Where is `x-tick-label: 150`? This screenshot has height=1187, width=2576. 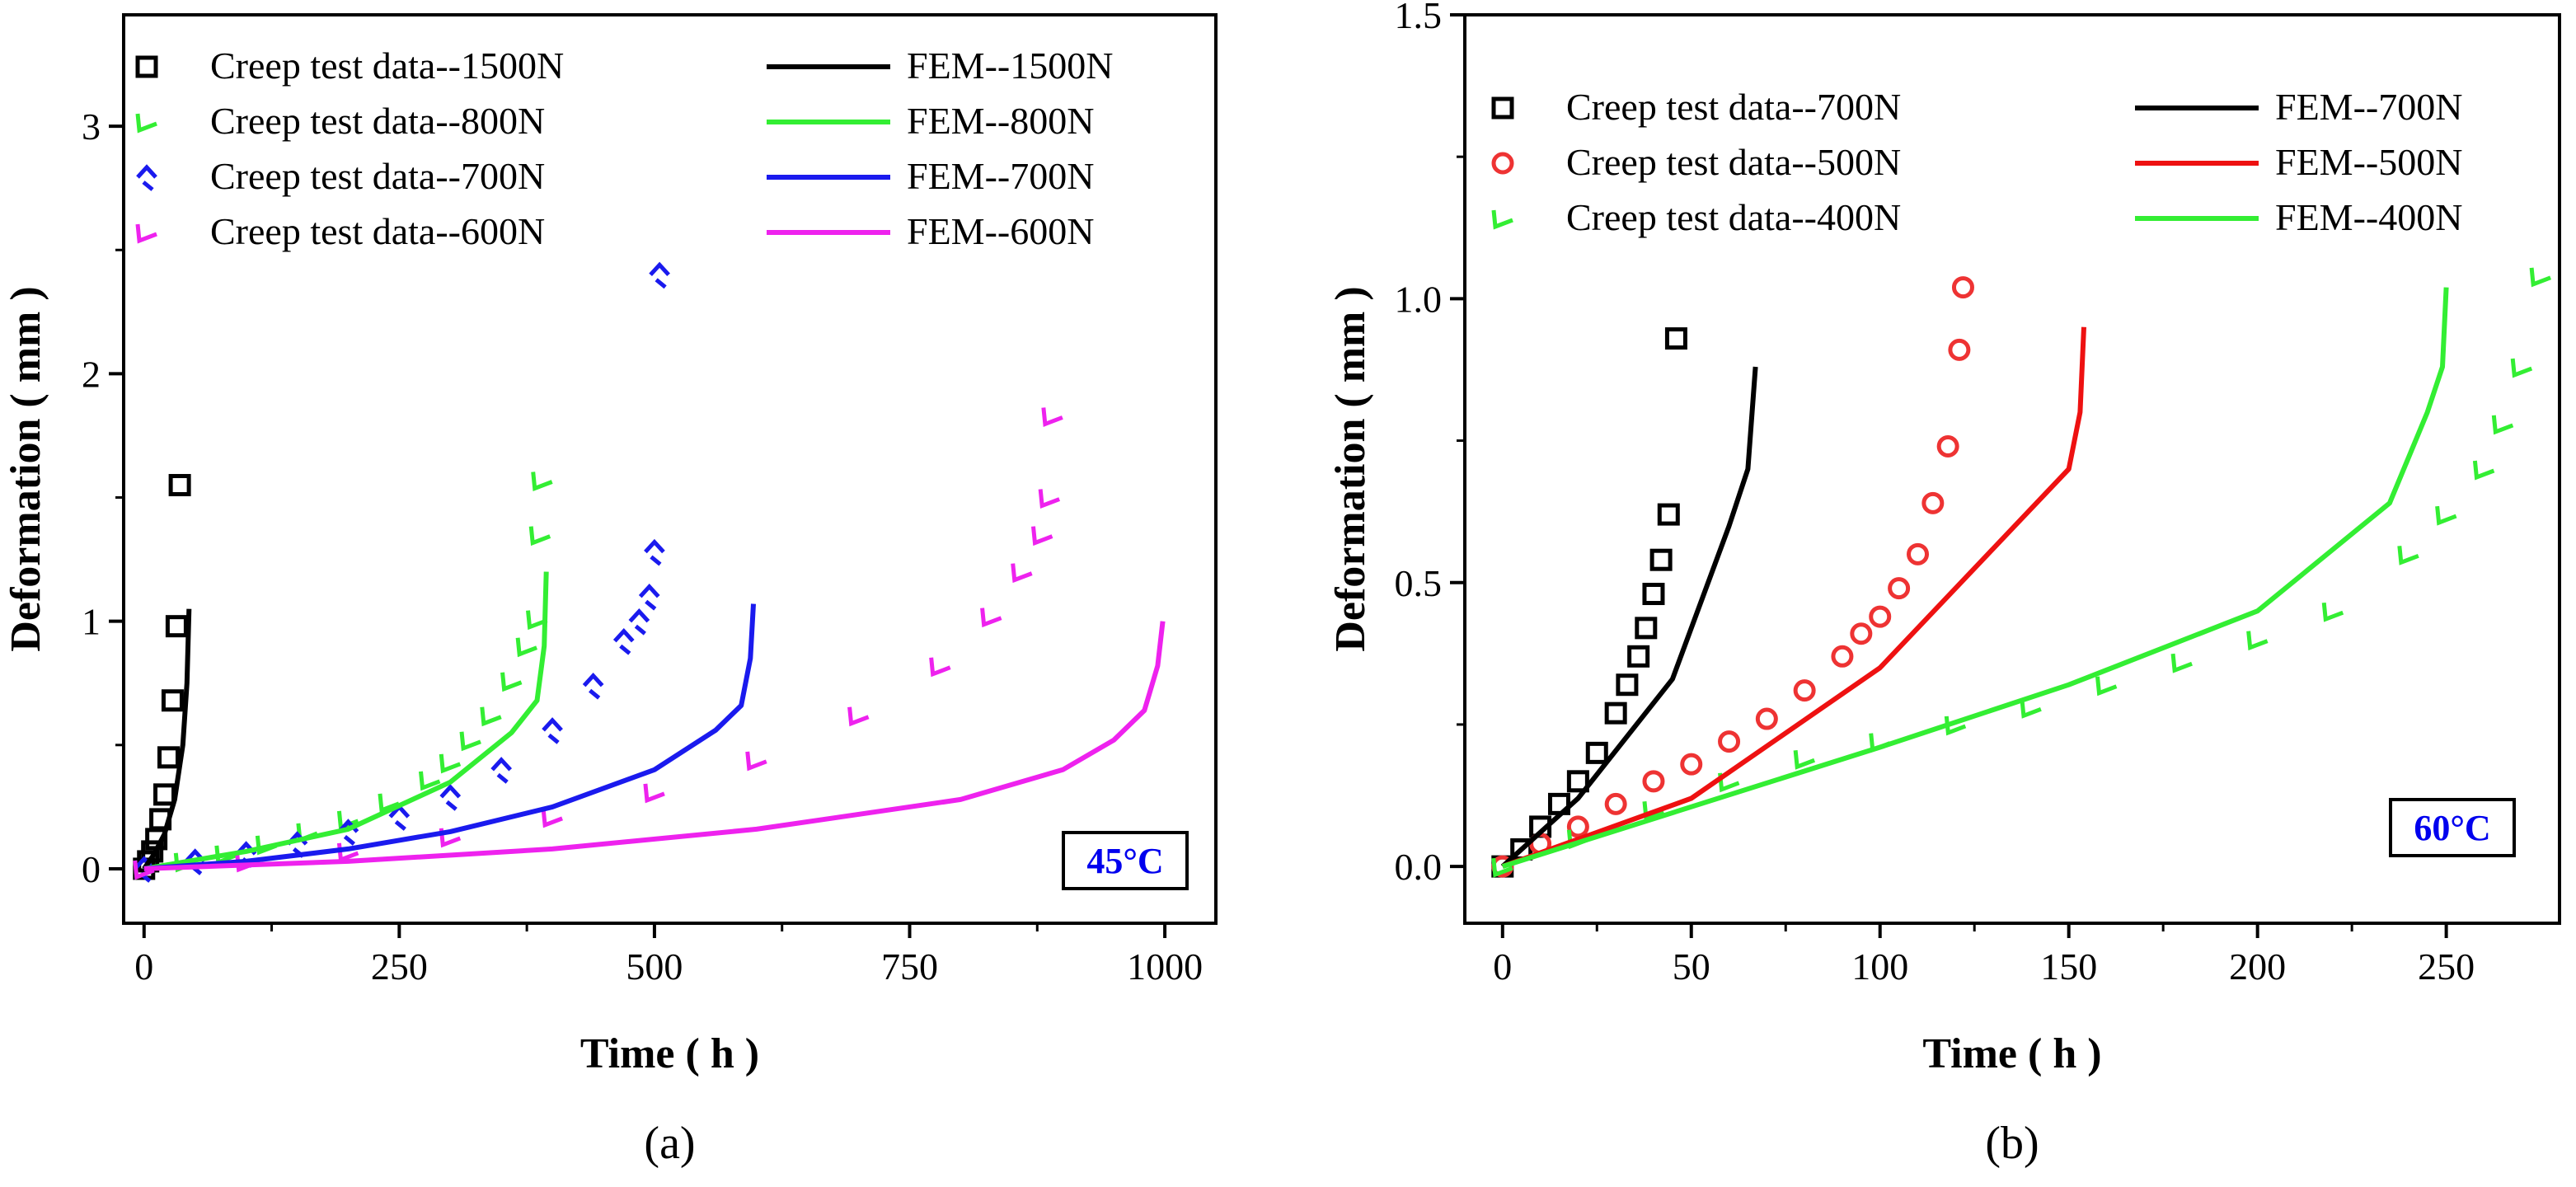 x-tick-label: 150 is located at coordinates (2068, 966).